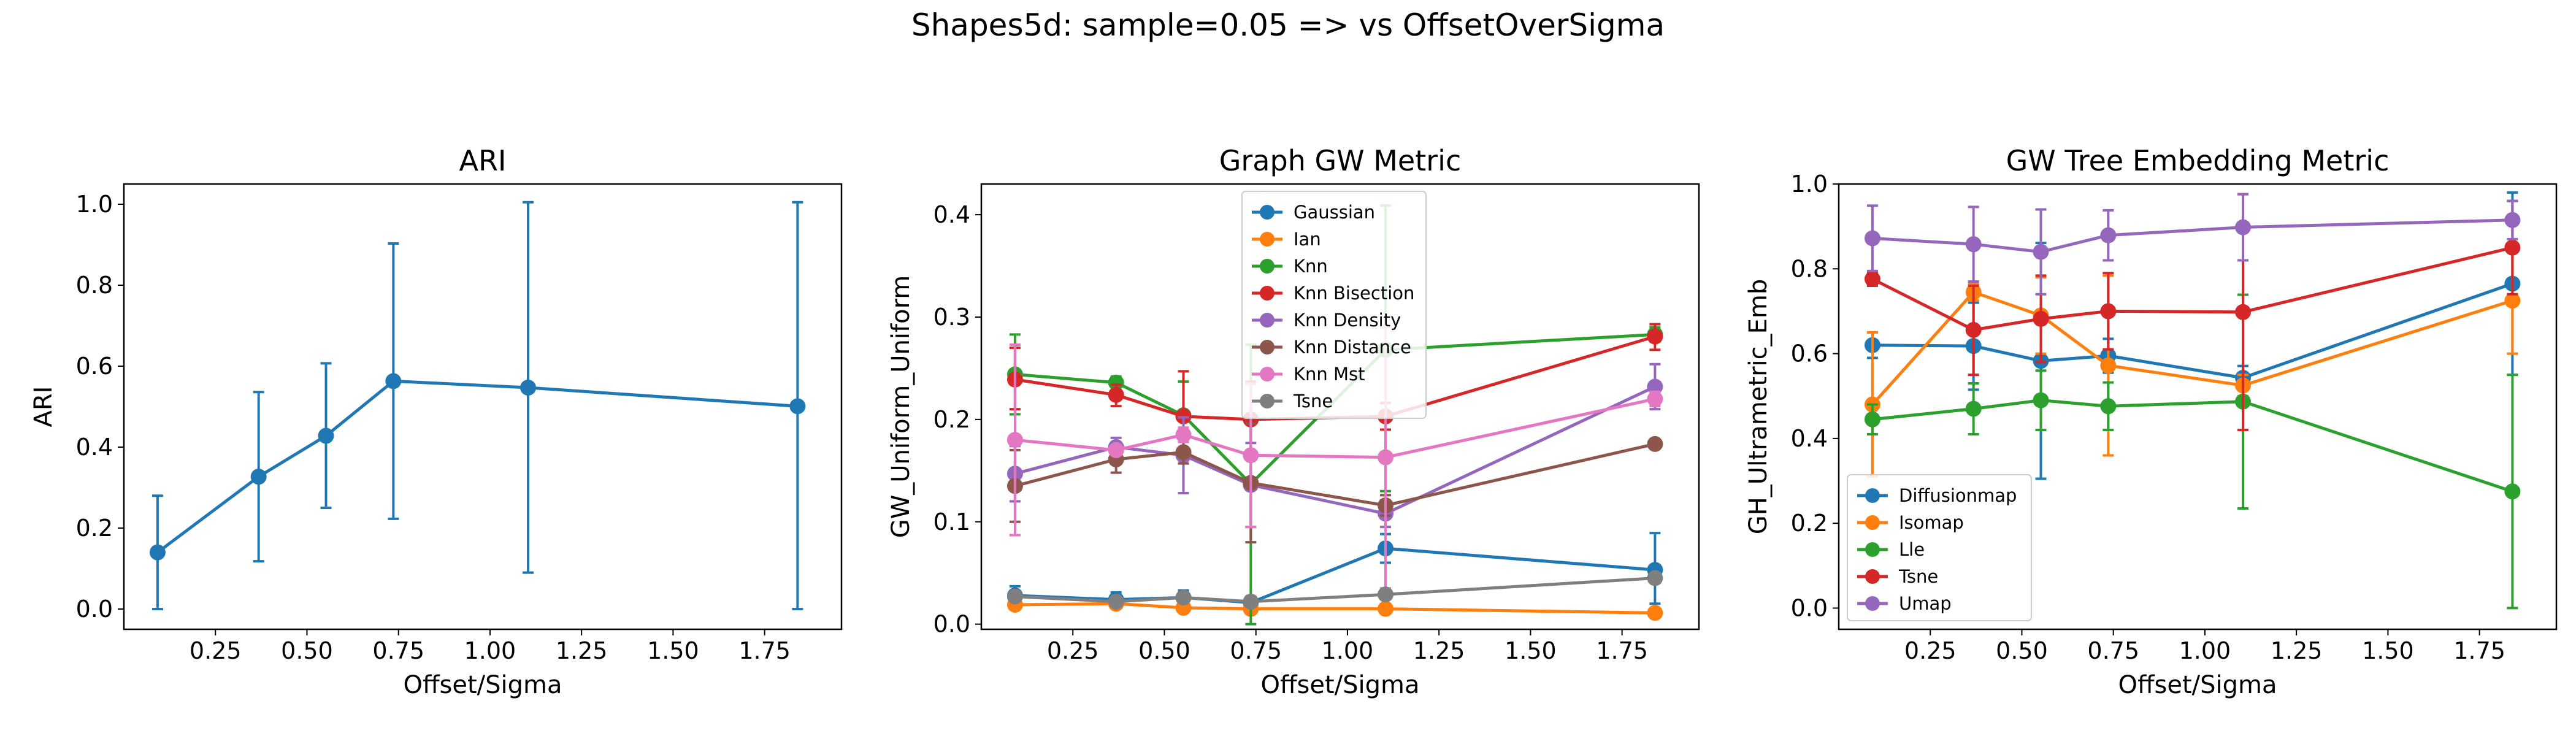 This screenshot has height=736, width=2576. What do you see at coordinates (1313, 212) in the screenshot?
I see `legend-item: Gaussian` at bounding box center [1313, 212].